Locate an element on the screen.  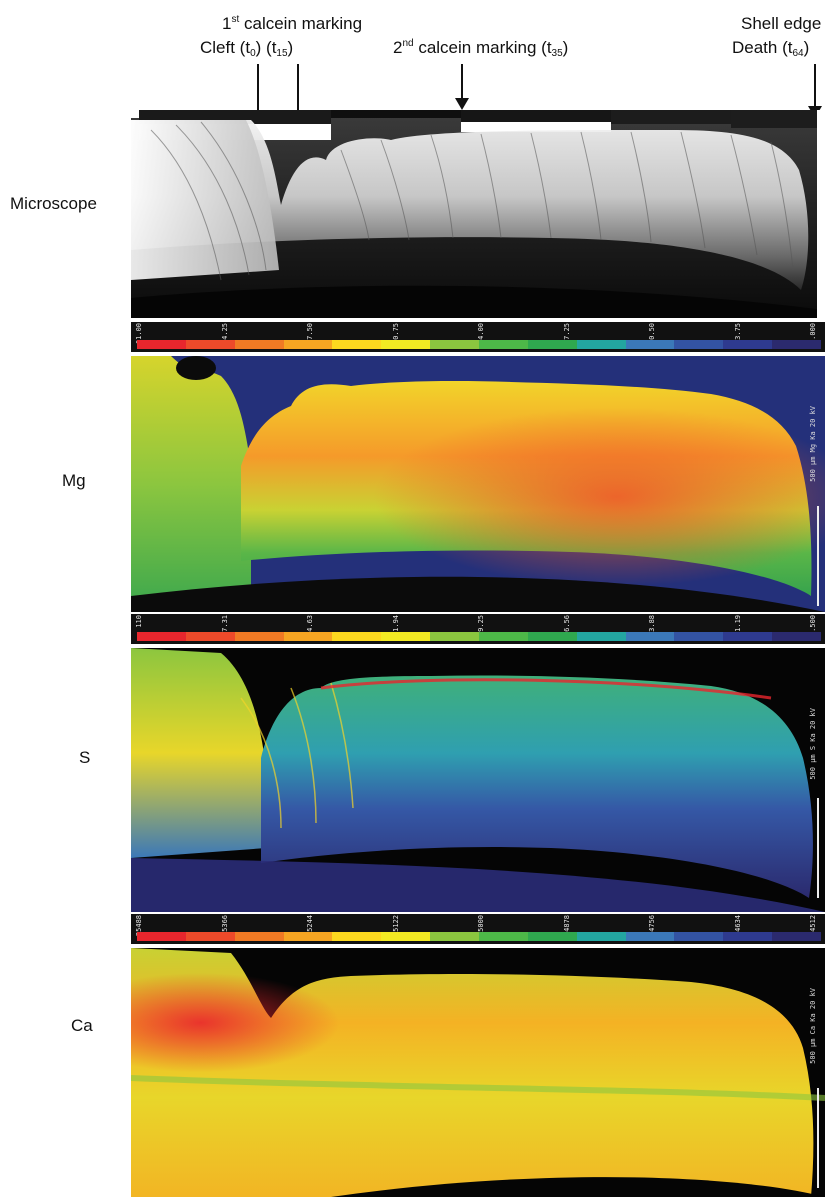
second-calcein-marking-label: 2nd calcein marking (t35) is located at coordinates (481, 48).